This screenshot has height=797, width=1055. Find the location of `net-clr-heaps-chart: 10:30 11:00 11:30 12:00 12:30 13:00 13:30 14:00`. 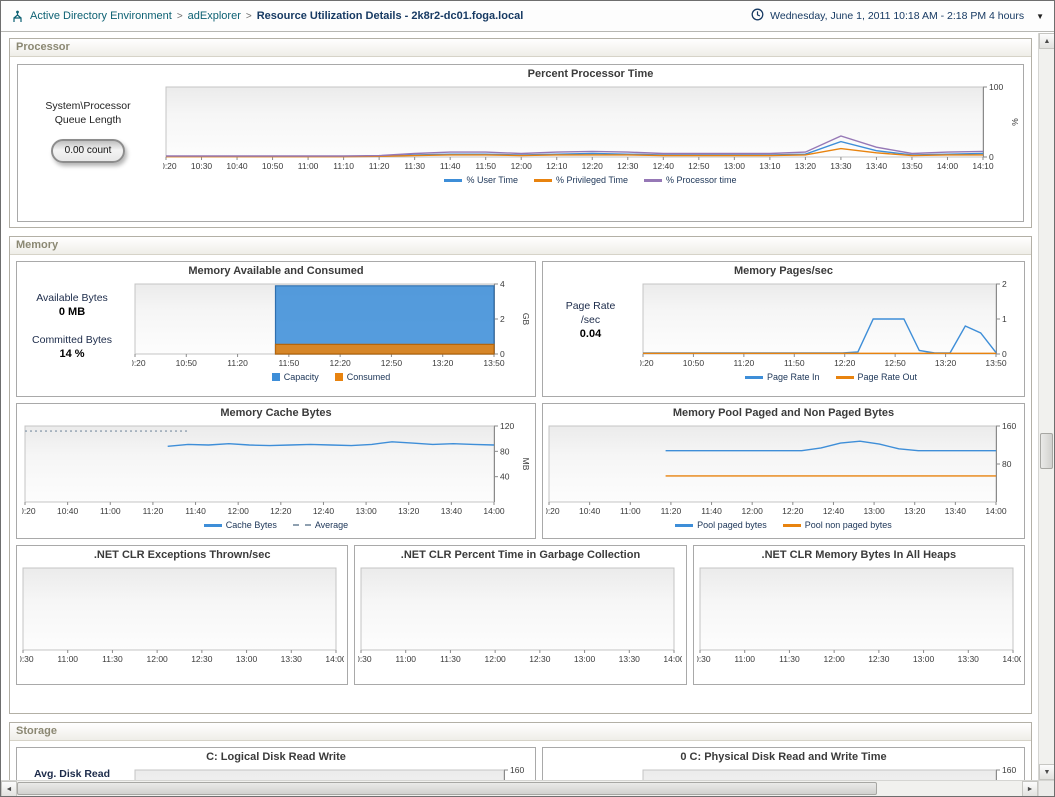

net-clr-heaps-chart: 10:30 11:00 11:30 12:00 12:30 13:00 13:30 14:00 is located at coordinates (859, 615).